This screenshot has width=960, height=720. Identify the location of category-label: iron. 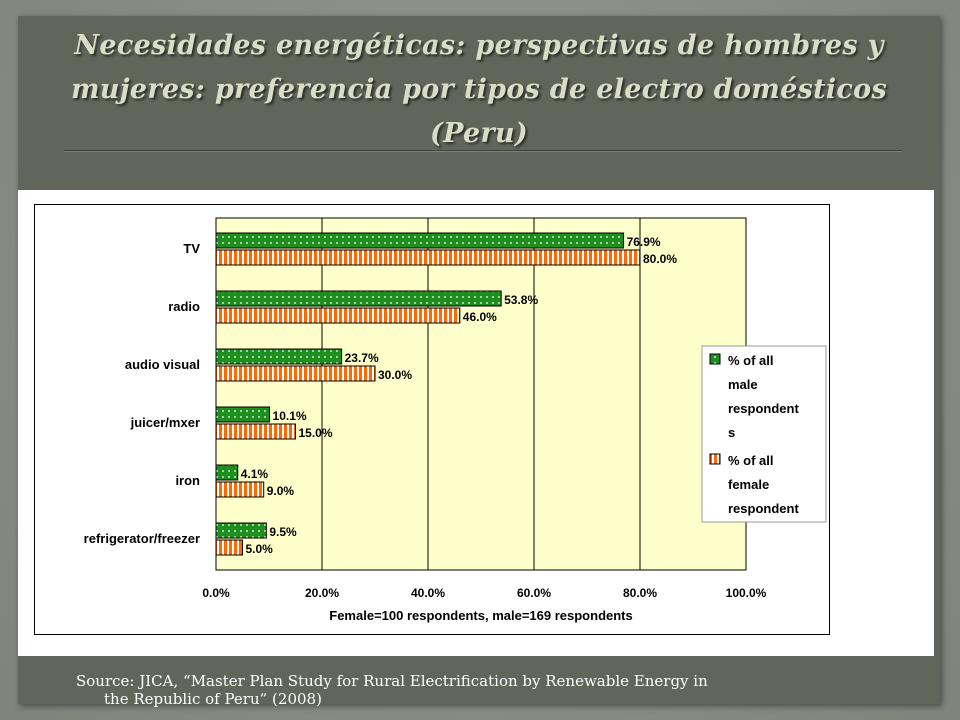
(187, 480).